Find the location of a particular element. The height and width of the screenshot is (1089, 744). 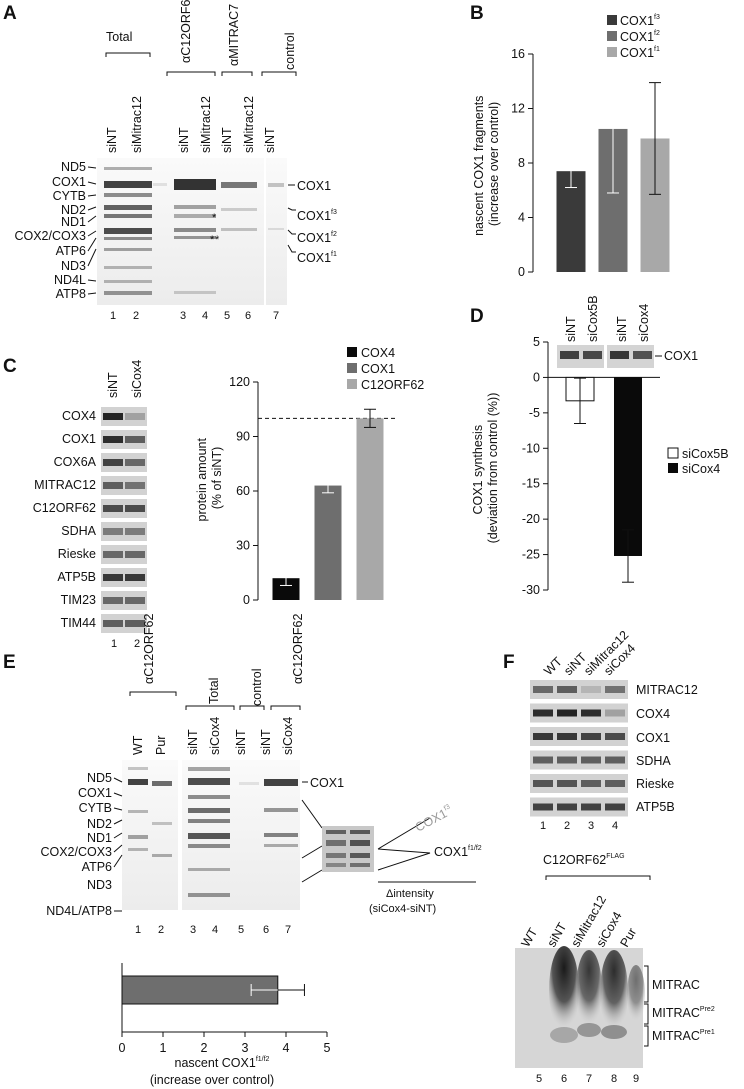

x-tick-label-2: 2 is located at coordinates (204, 1048).